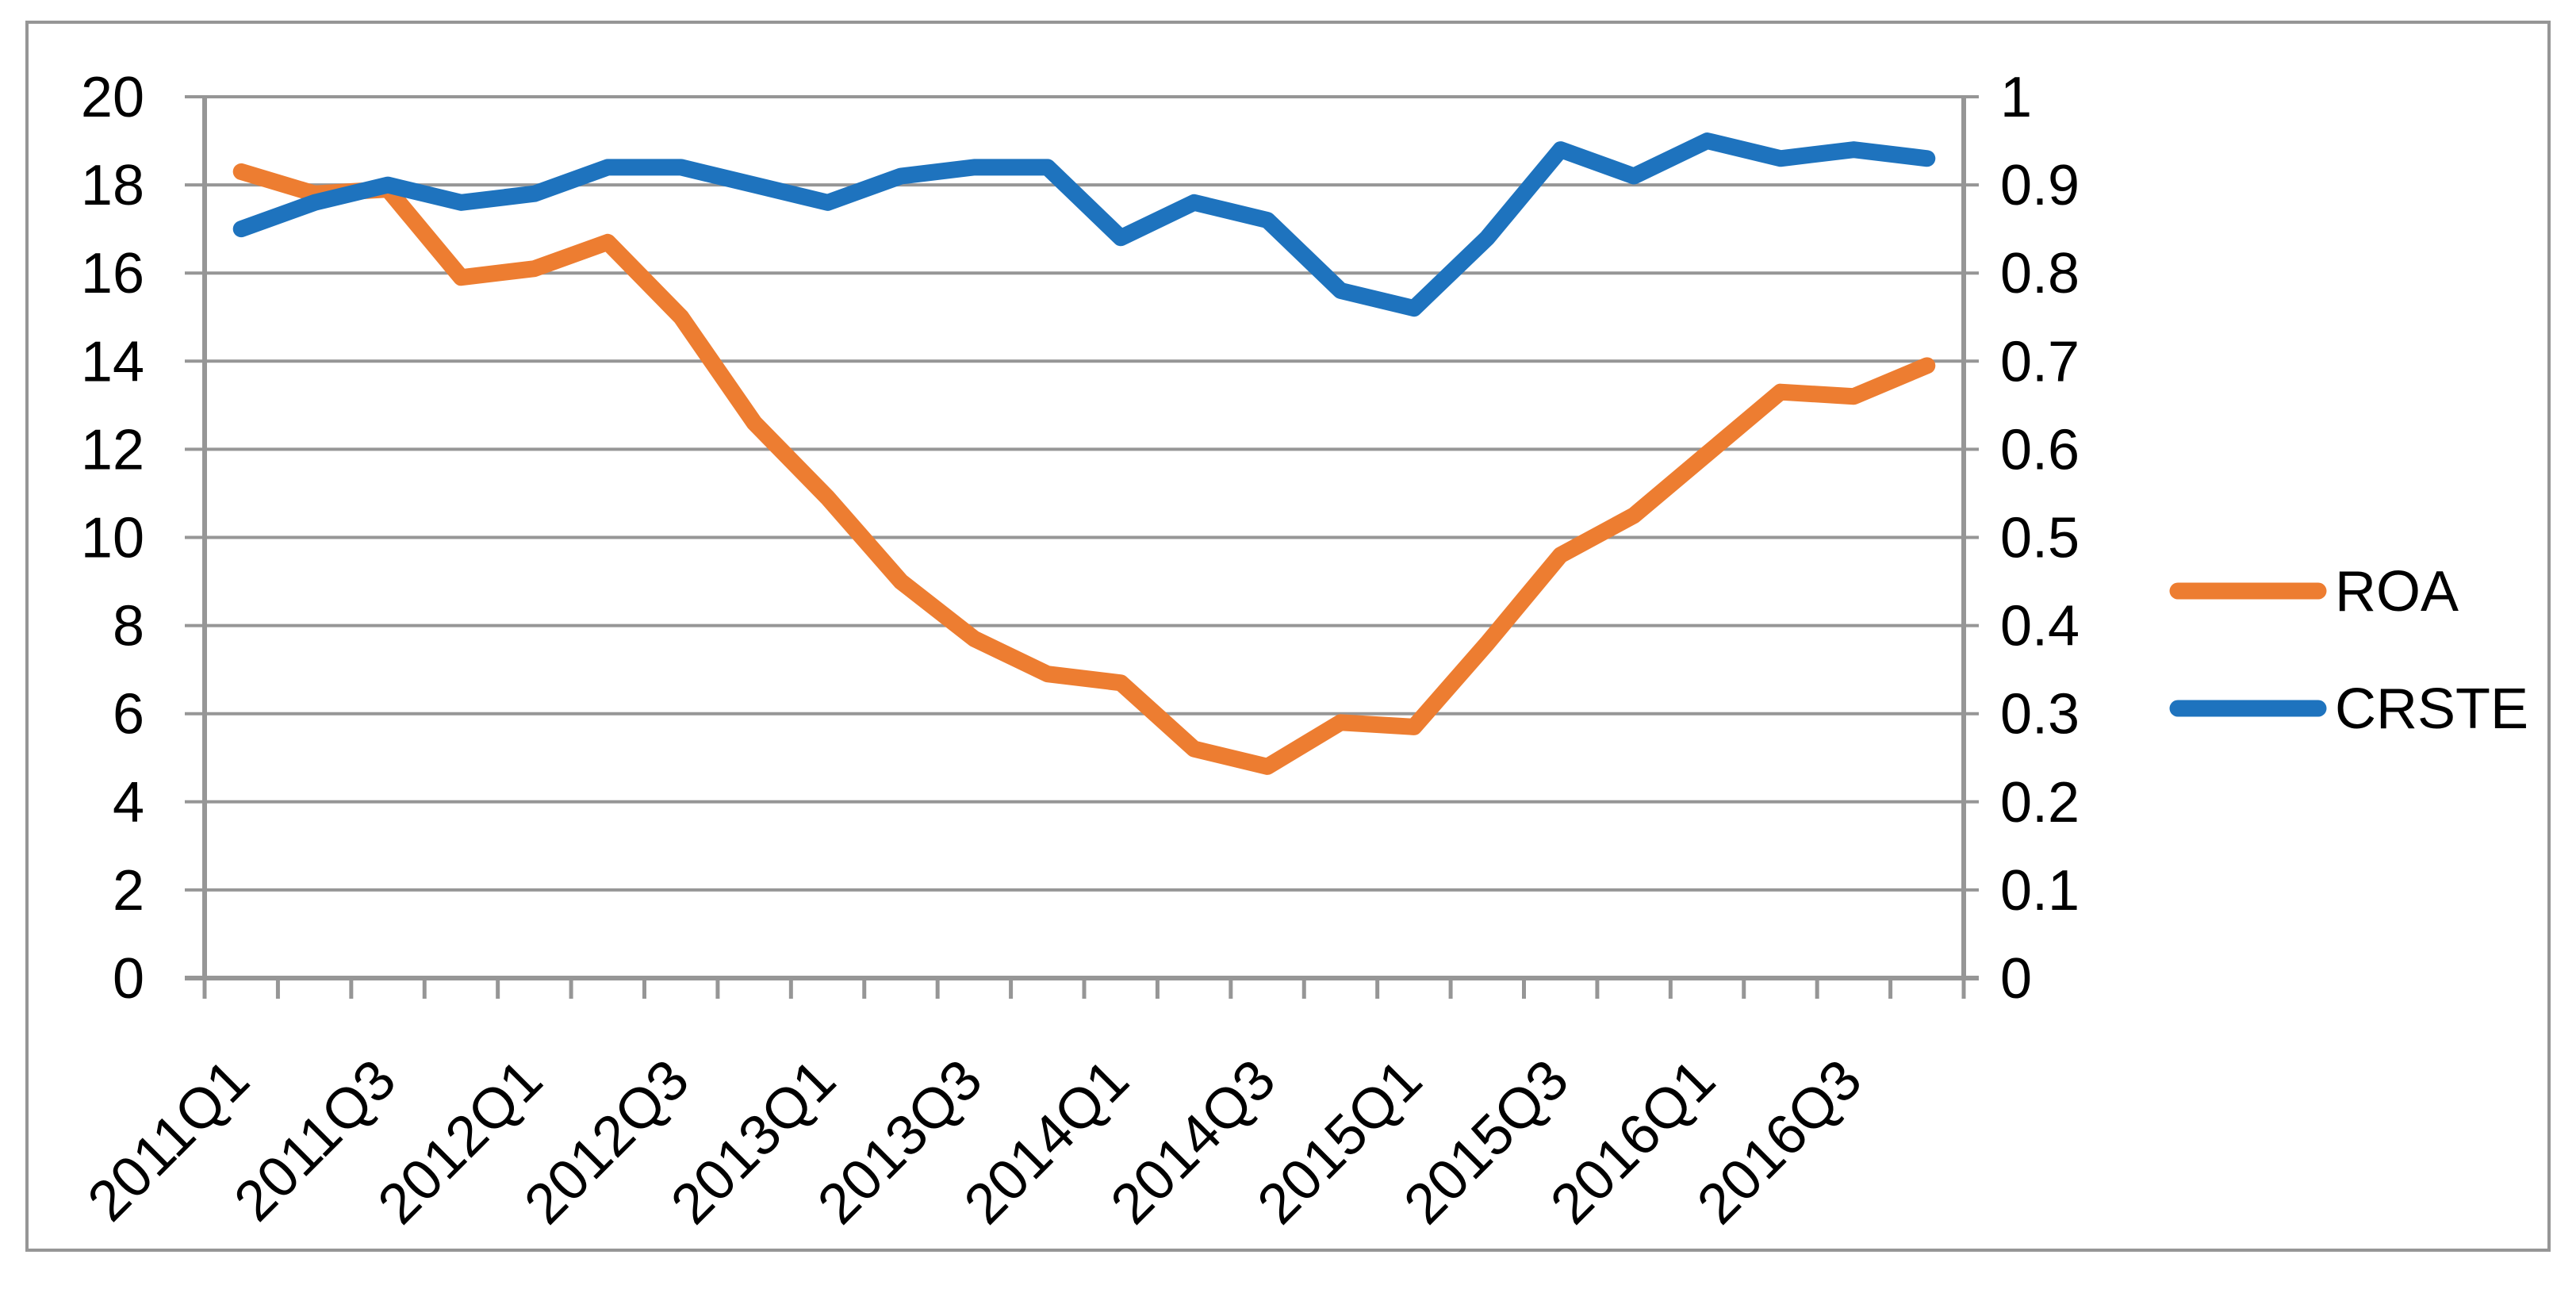  What do you see at coordinates (113, 185) in the screenshot?
I see `y-axis-left-label: 18` at bounding box center [113, 185].